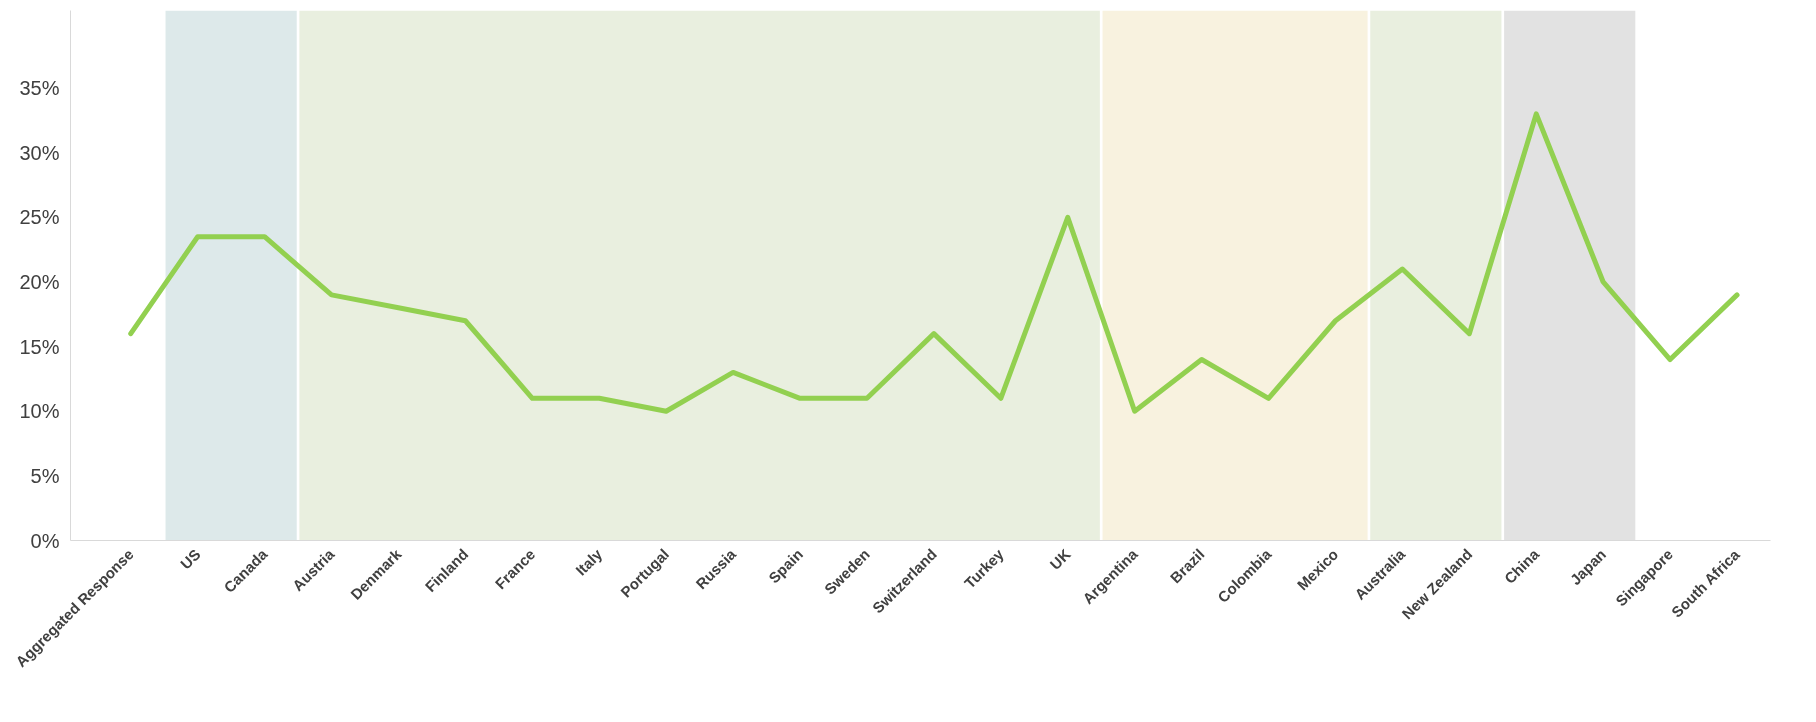 Image resolution: width=1816 pixels, height=722 pixels. I want to click on y-tick-label: 20%, so click(39, 281).